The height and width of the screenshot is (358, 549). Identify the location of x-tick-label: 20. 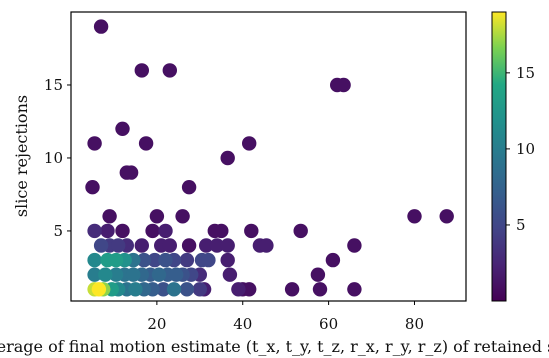
(156, 324).